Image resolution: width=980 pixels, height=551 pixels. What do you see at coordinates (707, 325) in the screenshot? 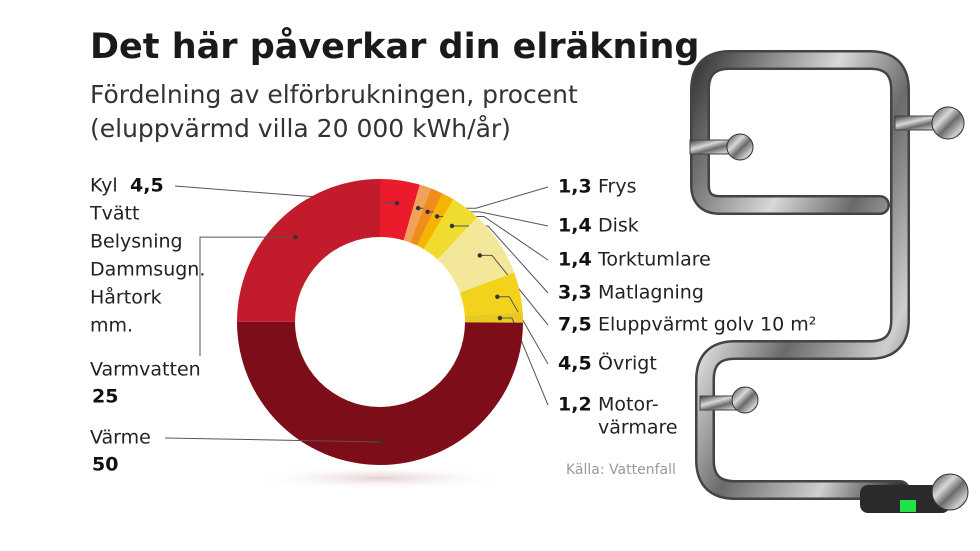
I see `category-label: Eluppvärmt golv 10 m²` at bounding box center [707, 325].